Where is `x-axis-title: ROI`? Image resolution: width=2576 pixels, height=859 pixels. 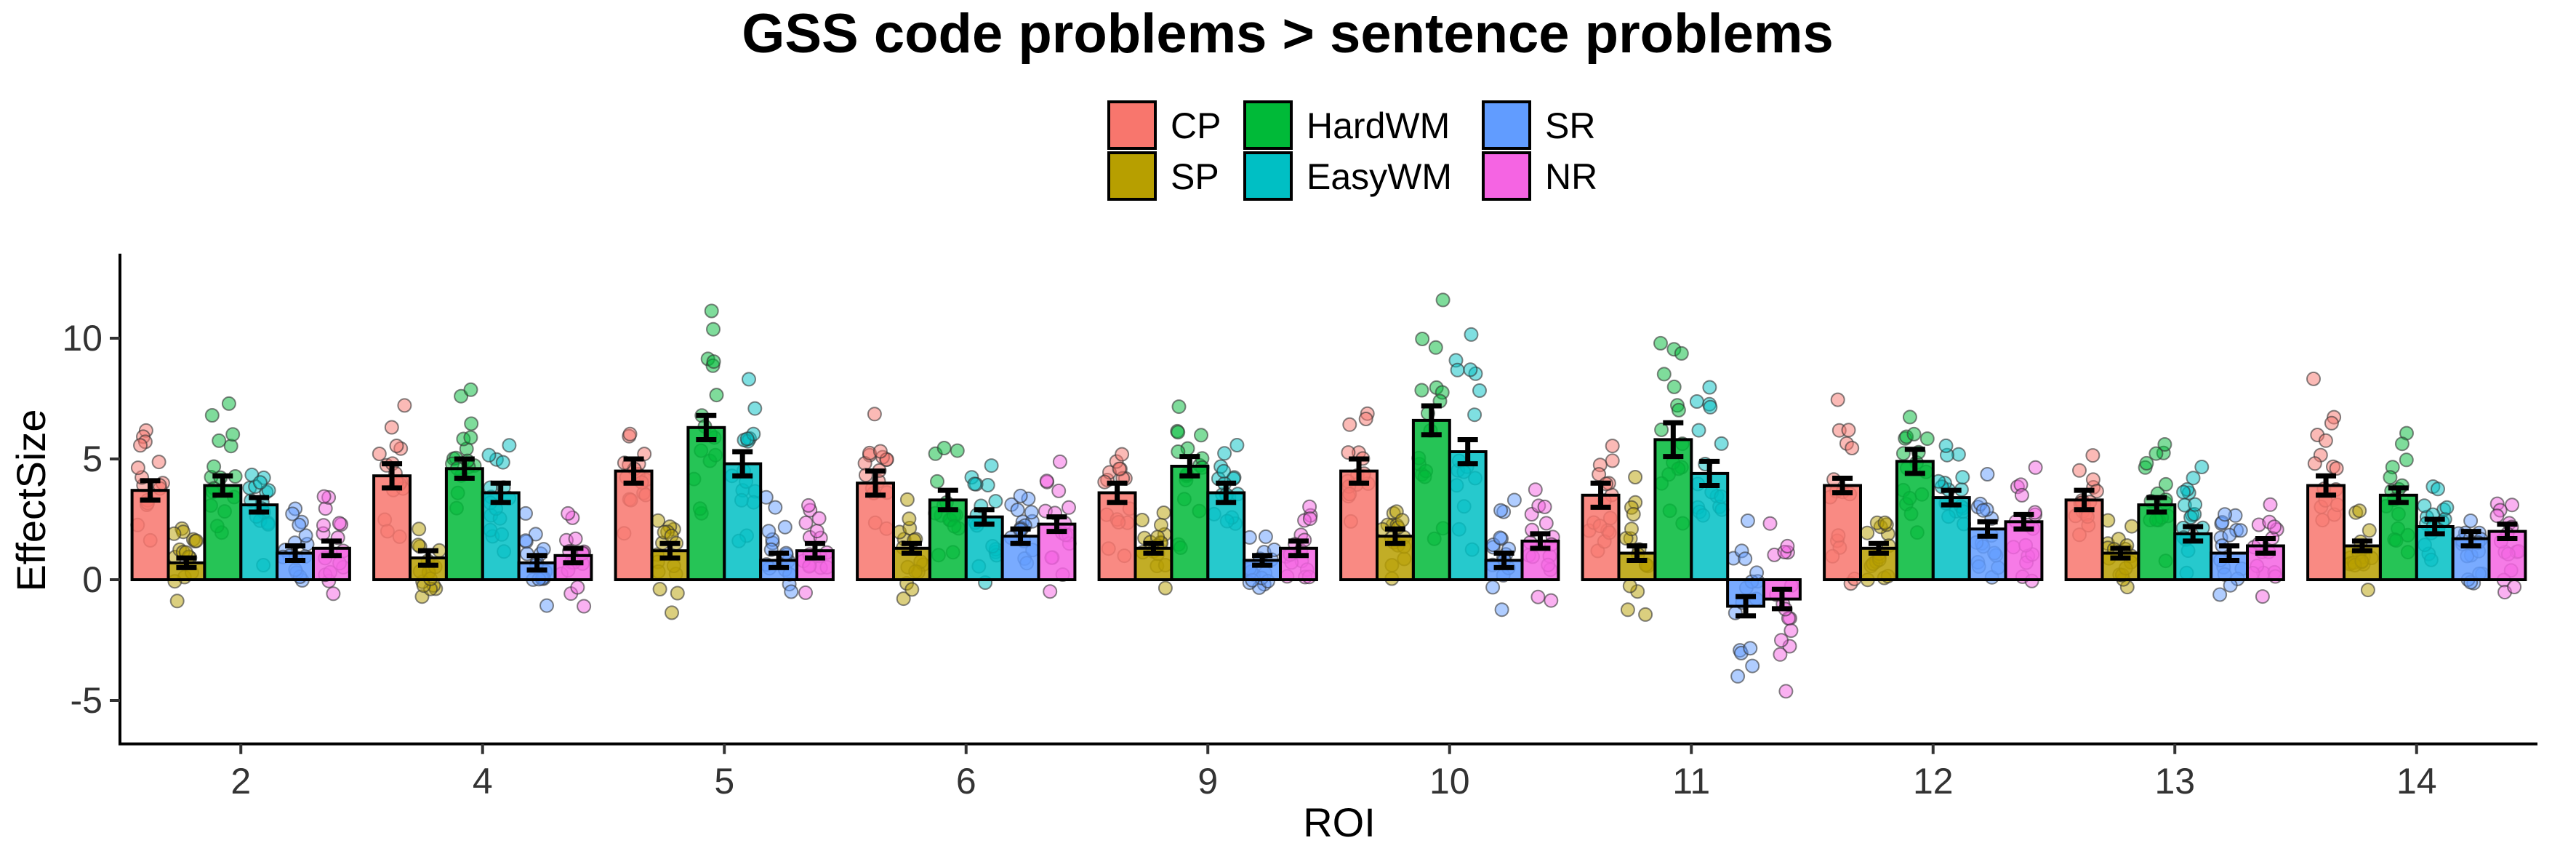 x-axis-title: ROI is located at coordinates (1339, 822).